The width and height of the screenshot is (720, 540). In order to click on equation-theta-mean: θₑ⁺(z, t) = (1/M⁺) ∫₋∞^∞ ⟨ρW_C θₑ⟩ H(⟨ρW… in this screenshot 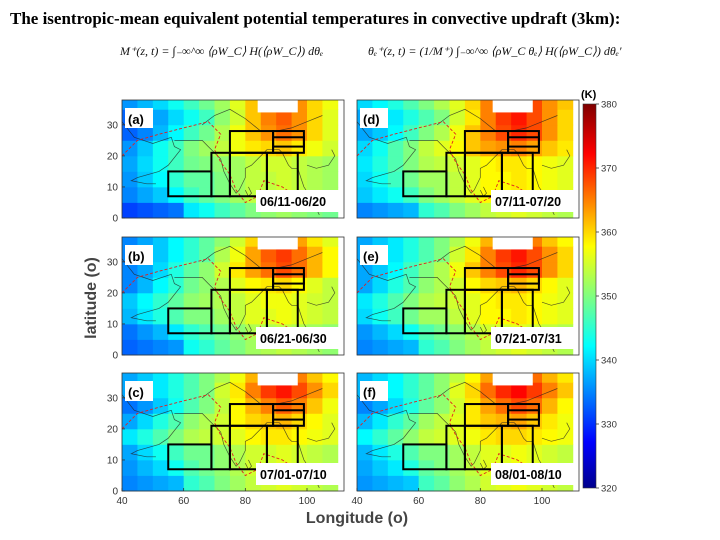, I will do `click(495, 51)`.